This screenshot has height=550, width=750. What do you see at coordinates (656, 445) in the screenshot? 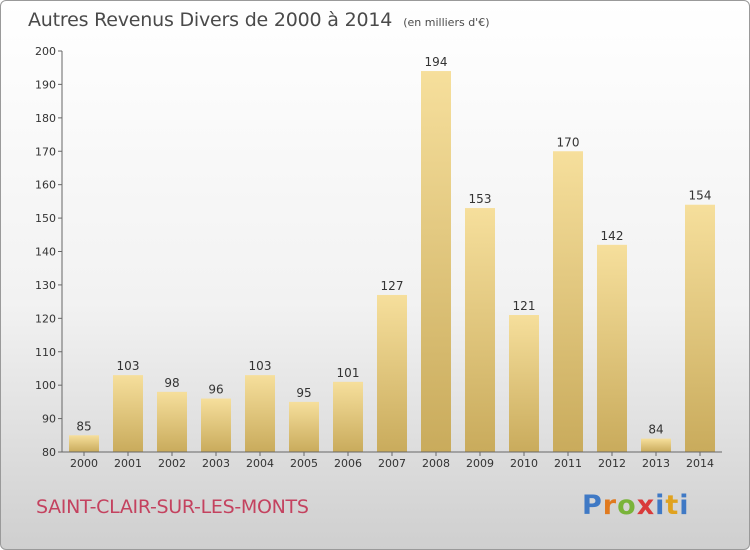
I see `bar-2013` at bounding box center [656, 445].